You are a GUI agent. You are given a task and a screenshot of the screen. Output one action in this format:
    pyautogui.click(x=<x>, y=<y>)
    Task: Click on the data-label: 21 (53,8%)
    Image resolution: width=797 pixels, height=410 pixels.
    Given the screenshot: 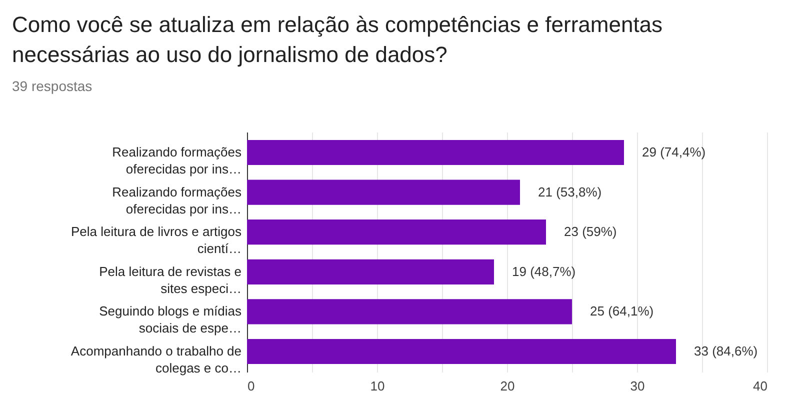 What is the action you would take?
    pyautogui.click(x=570, y=192)
    